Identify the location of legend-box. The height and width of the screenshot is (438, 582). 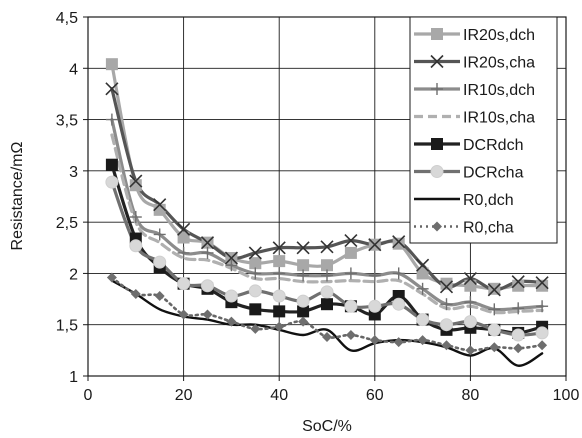
(483, 130).